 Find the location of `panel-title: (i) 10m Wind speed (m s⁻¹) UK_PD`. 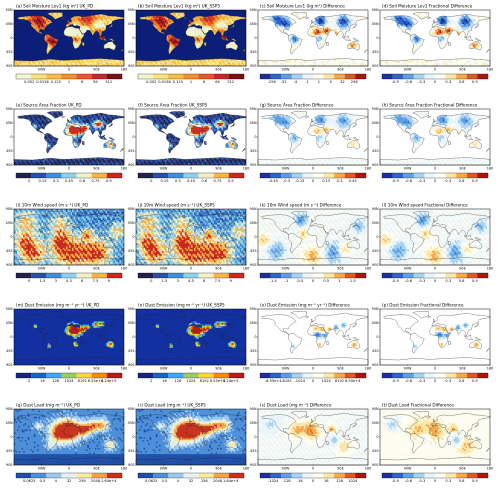

panel-title: (i) 10m Wind speed (m s⁻¹) UK_PD is located at coordinates (52, 205).